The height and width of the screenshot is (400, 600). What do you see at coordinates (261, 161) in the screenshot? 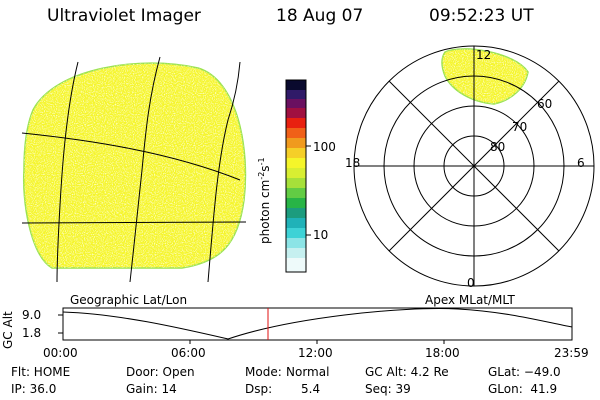
I see `colorbar-unit-exp2: -1` at bounding box center [261, 161].